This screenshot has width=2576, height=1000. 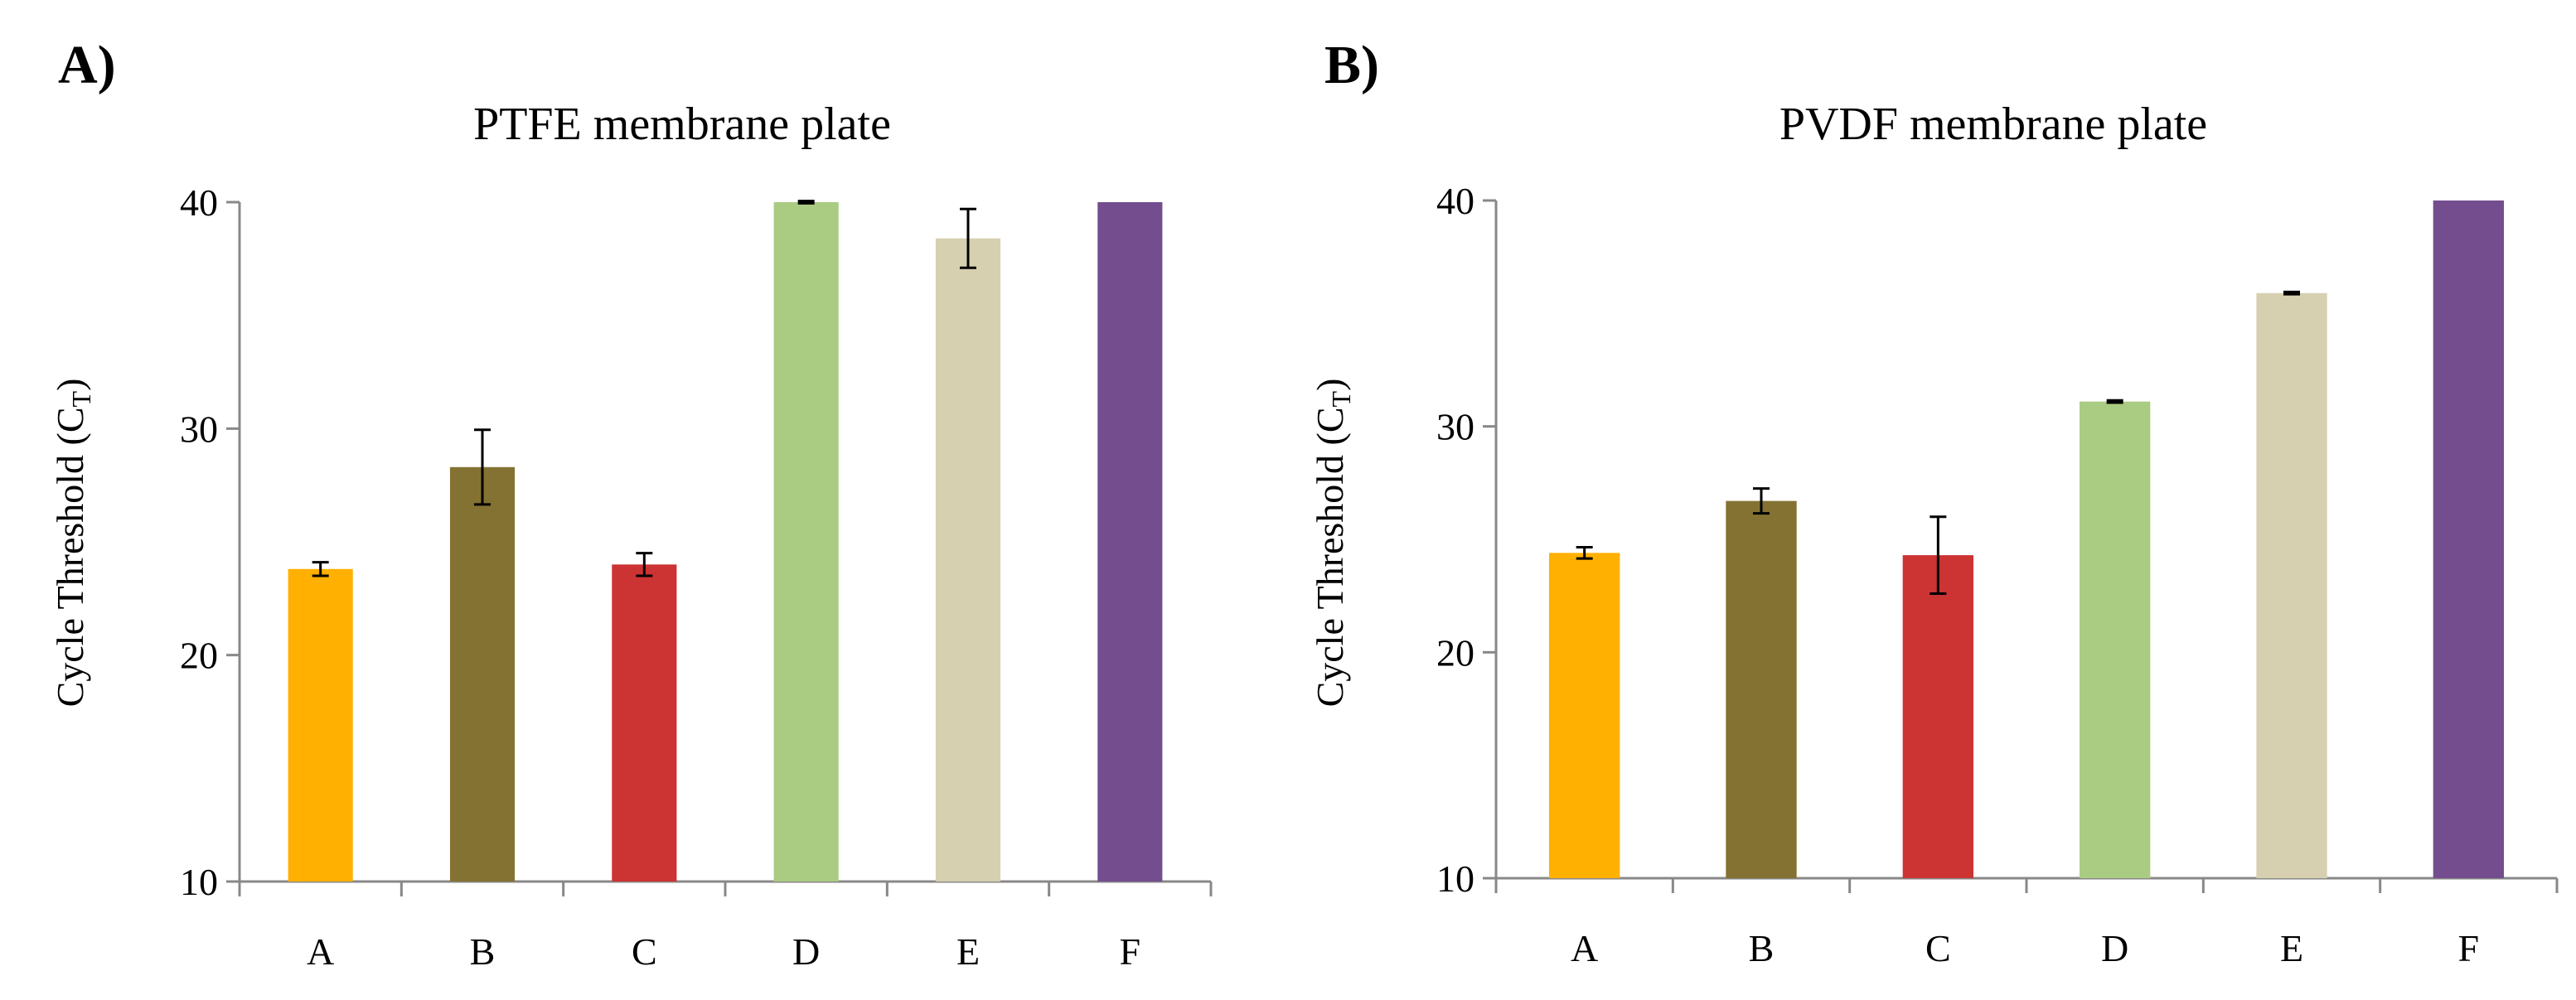 What do you see at coordinates (682, 124) in the screenshot?
I see `chart-title: PTFE membrane plate` at bounding box center [682, 124].